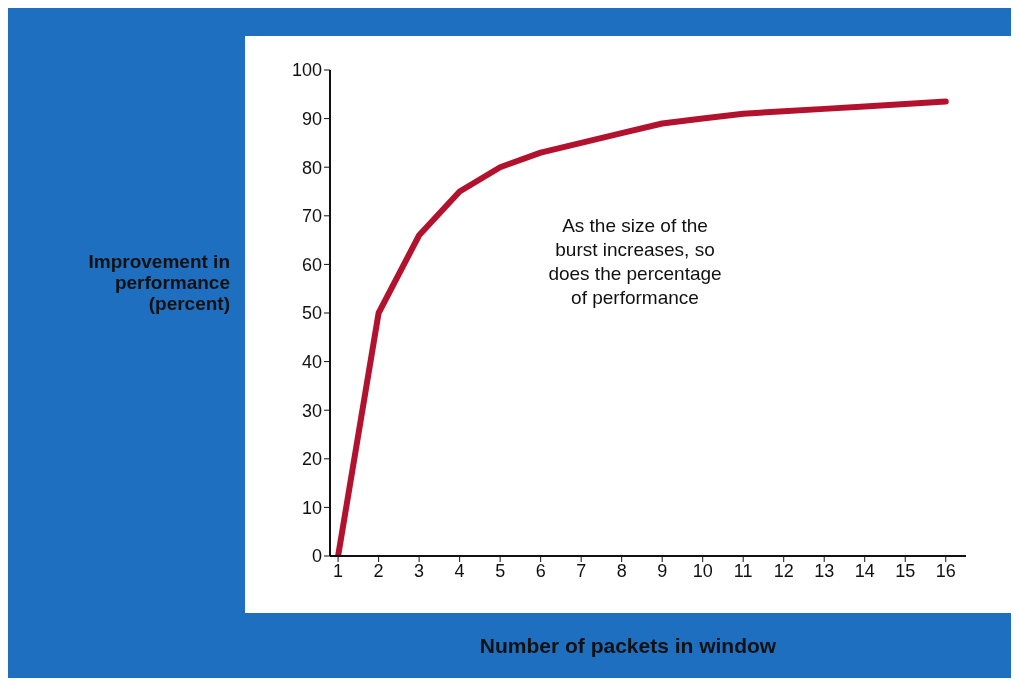 The width and height of the screenshot is (1019, 685). I want to click on y-tick-label: 60, so click(311, 264).